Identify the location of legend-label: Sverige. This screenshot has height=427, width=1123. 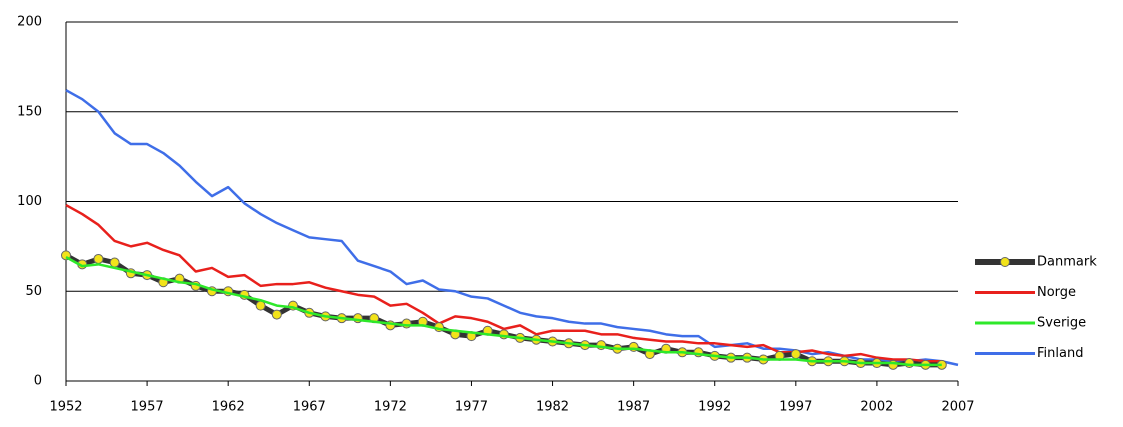
(1061, 323).